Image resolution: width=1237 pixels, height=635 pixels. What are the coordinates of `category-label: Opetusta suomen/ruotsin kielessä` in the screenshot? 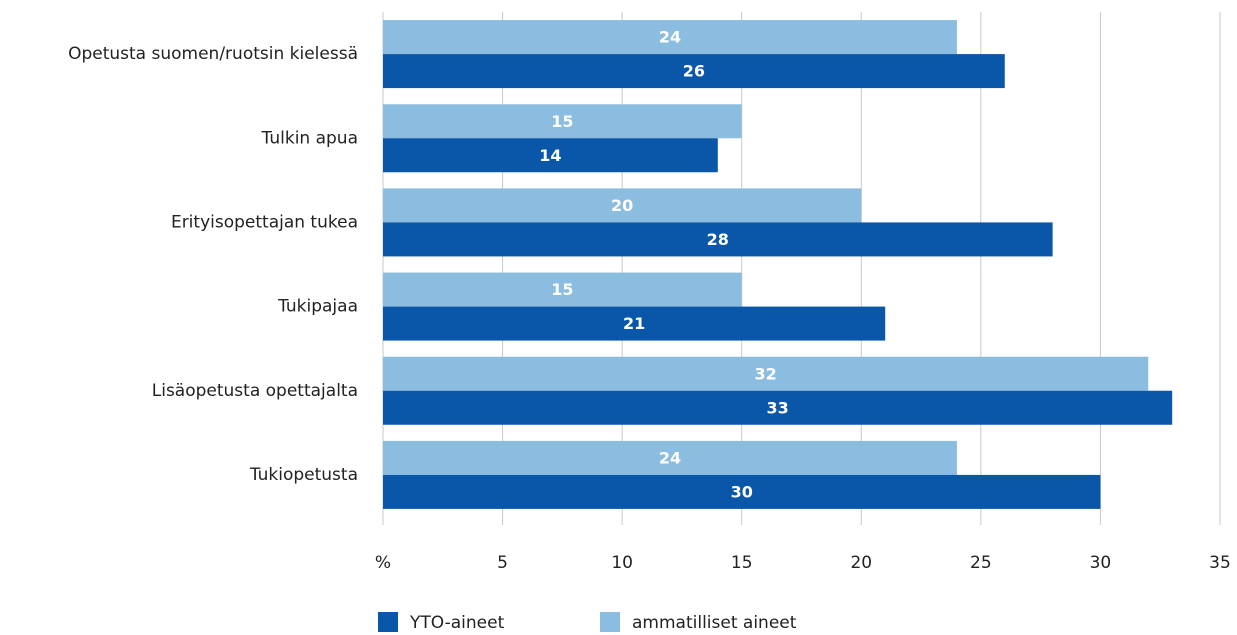 It's located at (213, 54).